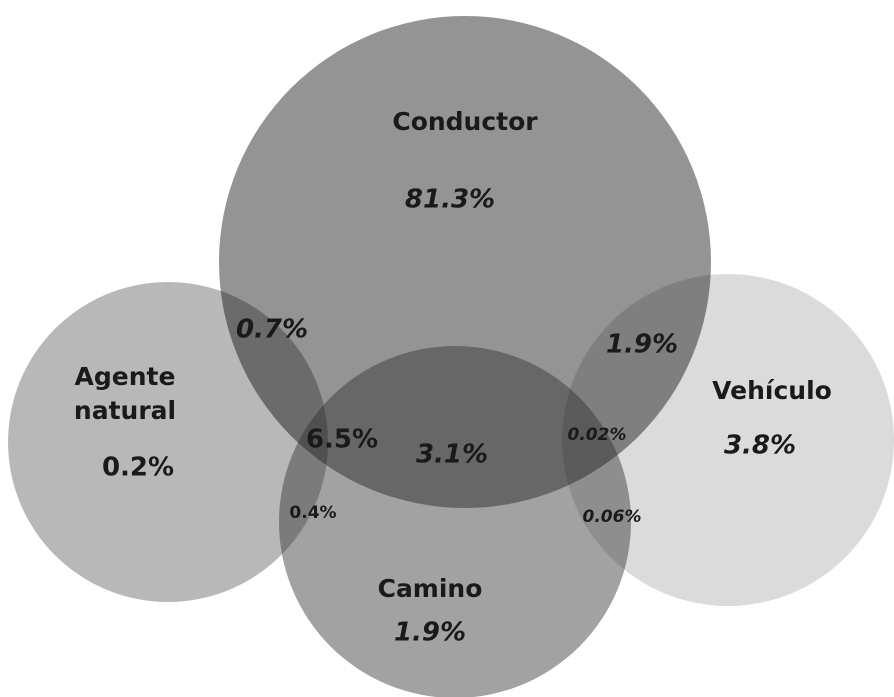 This screenshot has height=697, width=894. Describe the element at coordinates (760, 446) in the screenshot. I see `set-value: 3.8%` at that location.